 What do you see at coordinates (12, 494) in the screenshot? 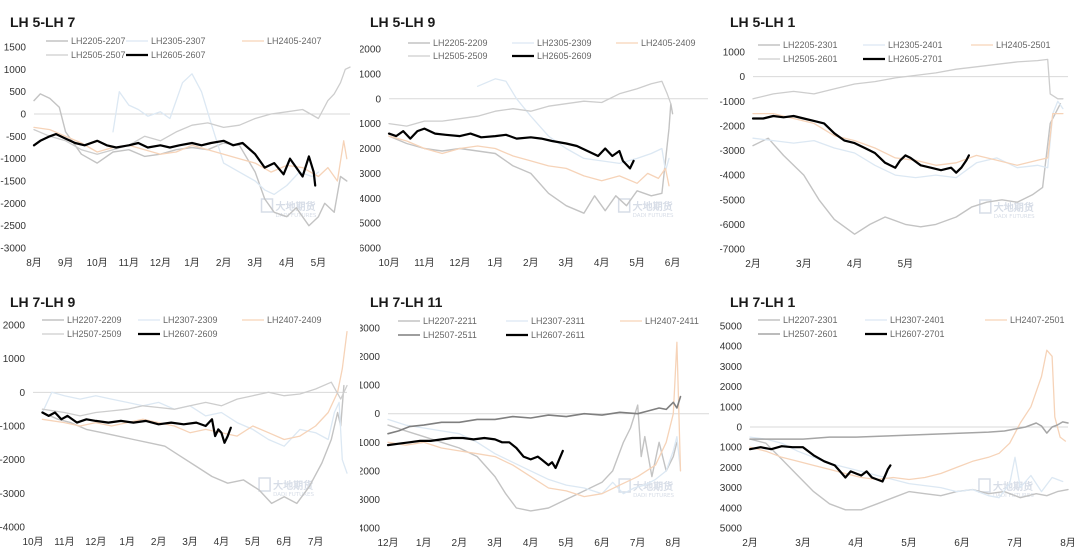
I see `y-tick-label: -3000` at bounding box center [12, 494].